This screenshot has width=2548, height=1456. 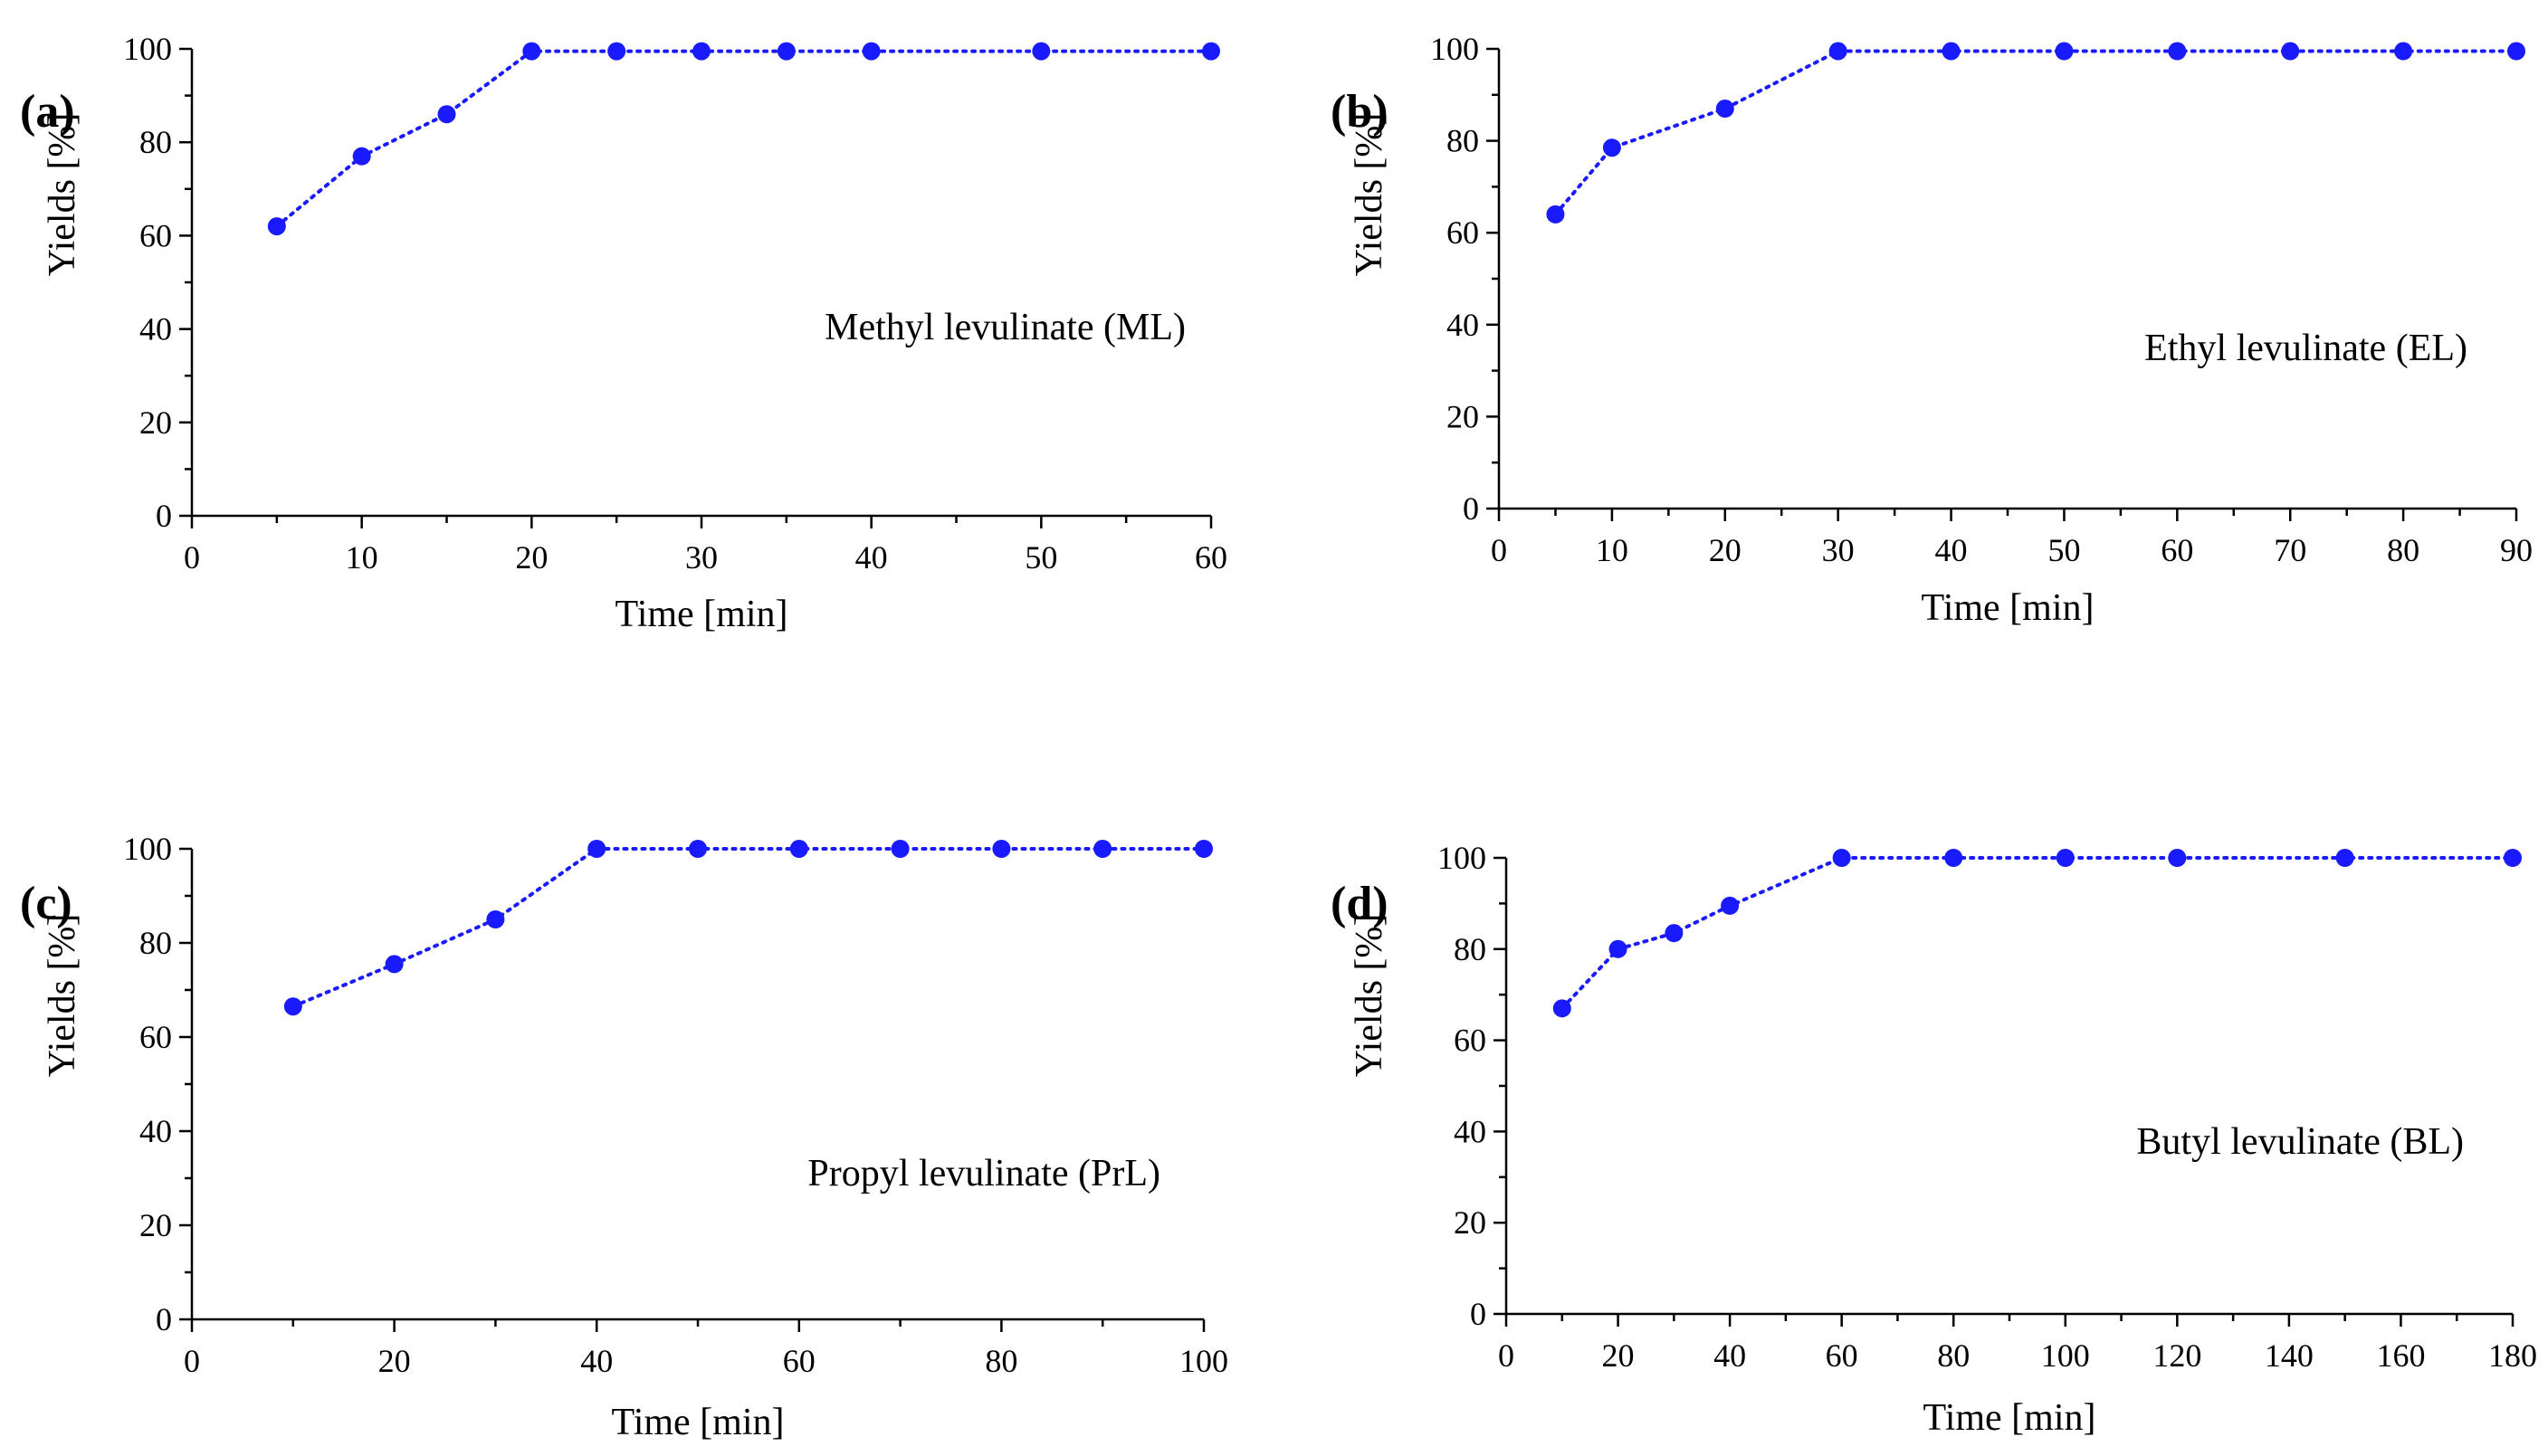 What do you see at coordinates (2289, 1356) in the screenshot?
I see `x-tick-label: 140` at bounding box center [2289, 1356].